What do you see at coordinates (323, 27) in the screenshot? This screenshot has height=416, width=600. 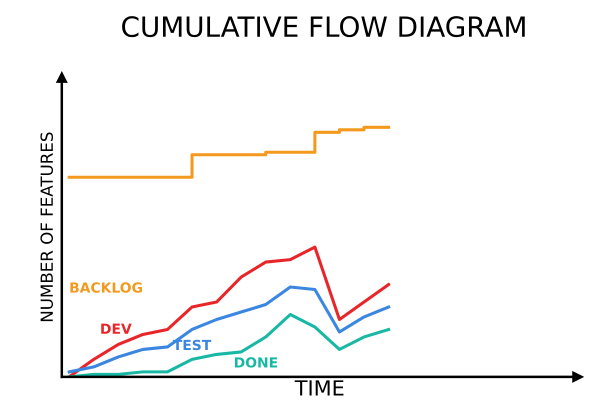 I see `chart-title: CUMULATIVE FLOW DIAGRAM` at bounding box center [323, 27].